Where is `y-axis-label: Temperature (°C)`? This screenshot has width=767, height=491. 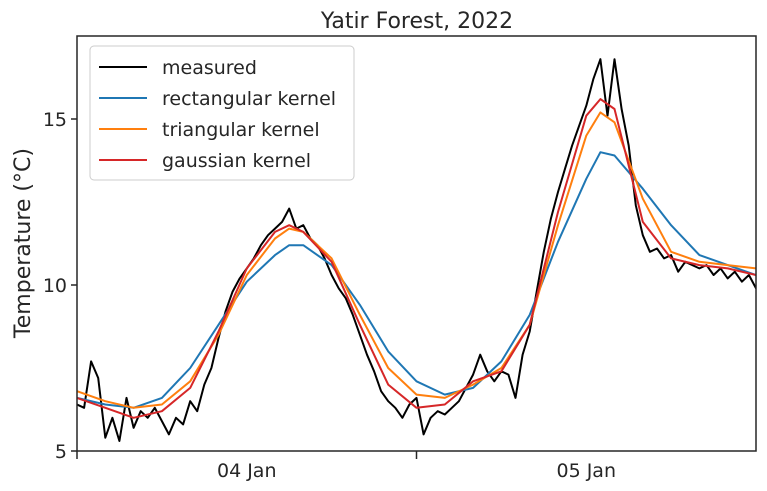
y-axis-label: Temperature (°C) is located at coordinates (23, 243).